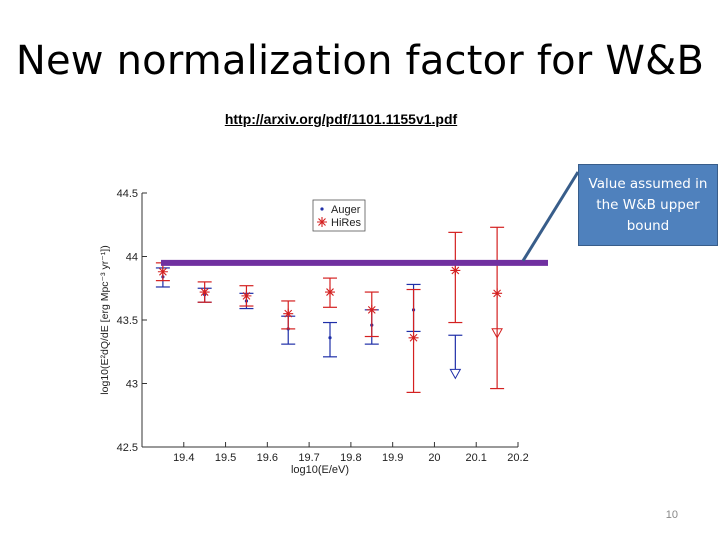 The width and height of the screenshot is (720, 540). Describe the element at coordinates (392, 458) in the screenshot. I see `x-tick-label: 19.9` at that location.